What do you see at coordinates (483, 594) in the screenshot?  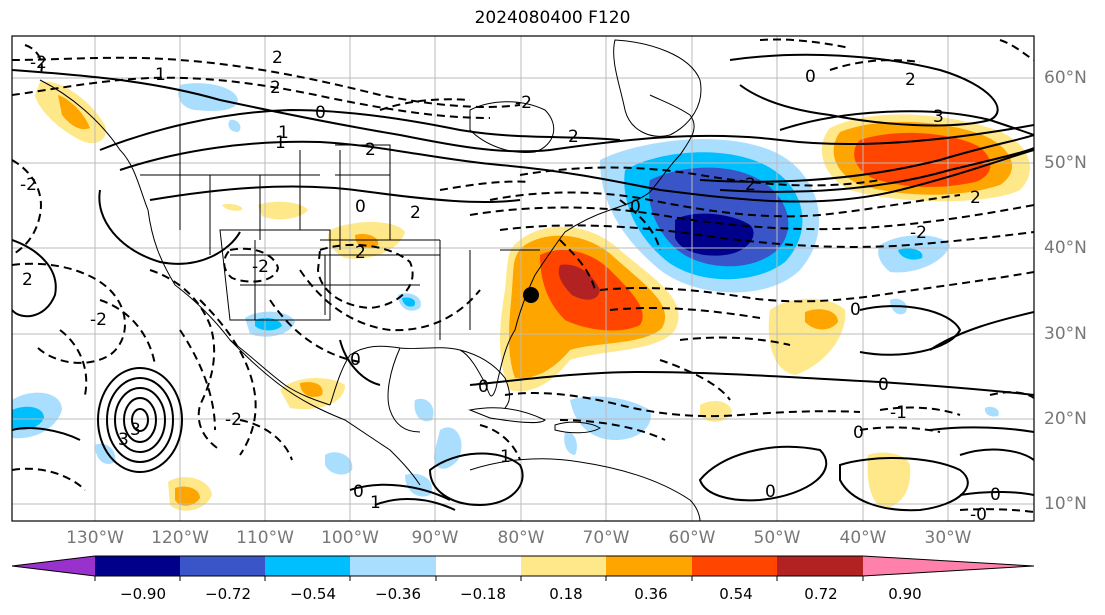 I see `colorbar-tick-label: −0.18` at bounding box center [483, 594].